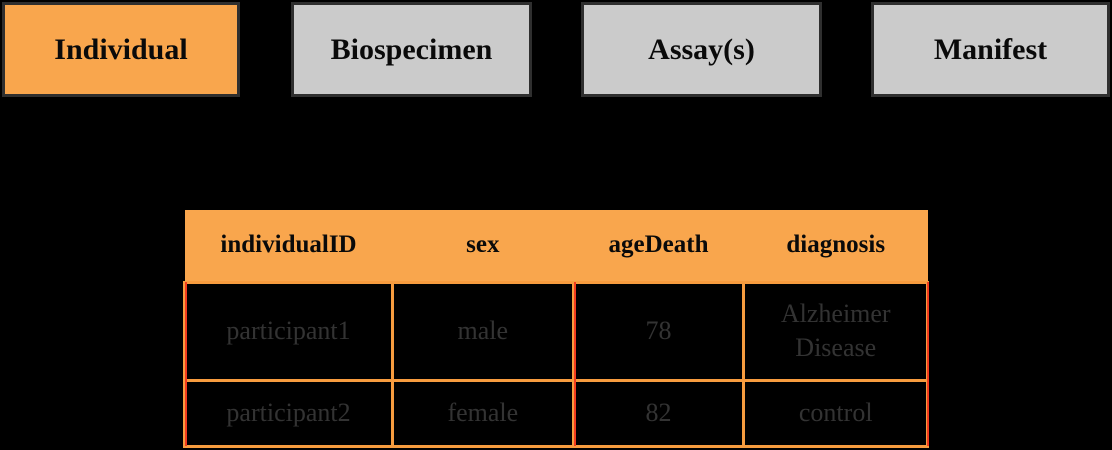 Image resolution: width=1112 pixels, height=450 pixels. I want to click on cell-sex: female, so click(483, 413).